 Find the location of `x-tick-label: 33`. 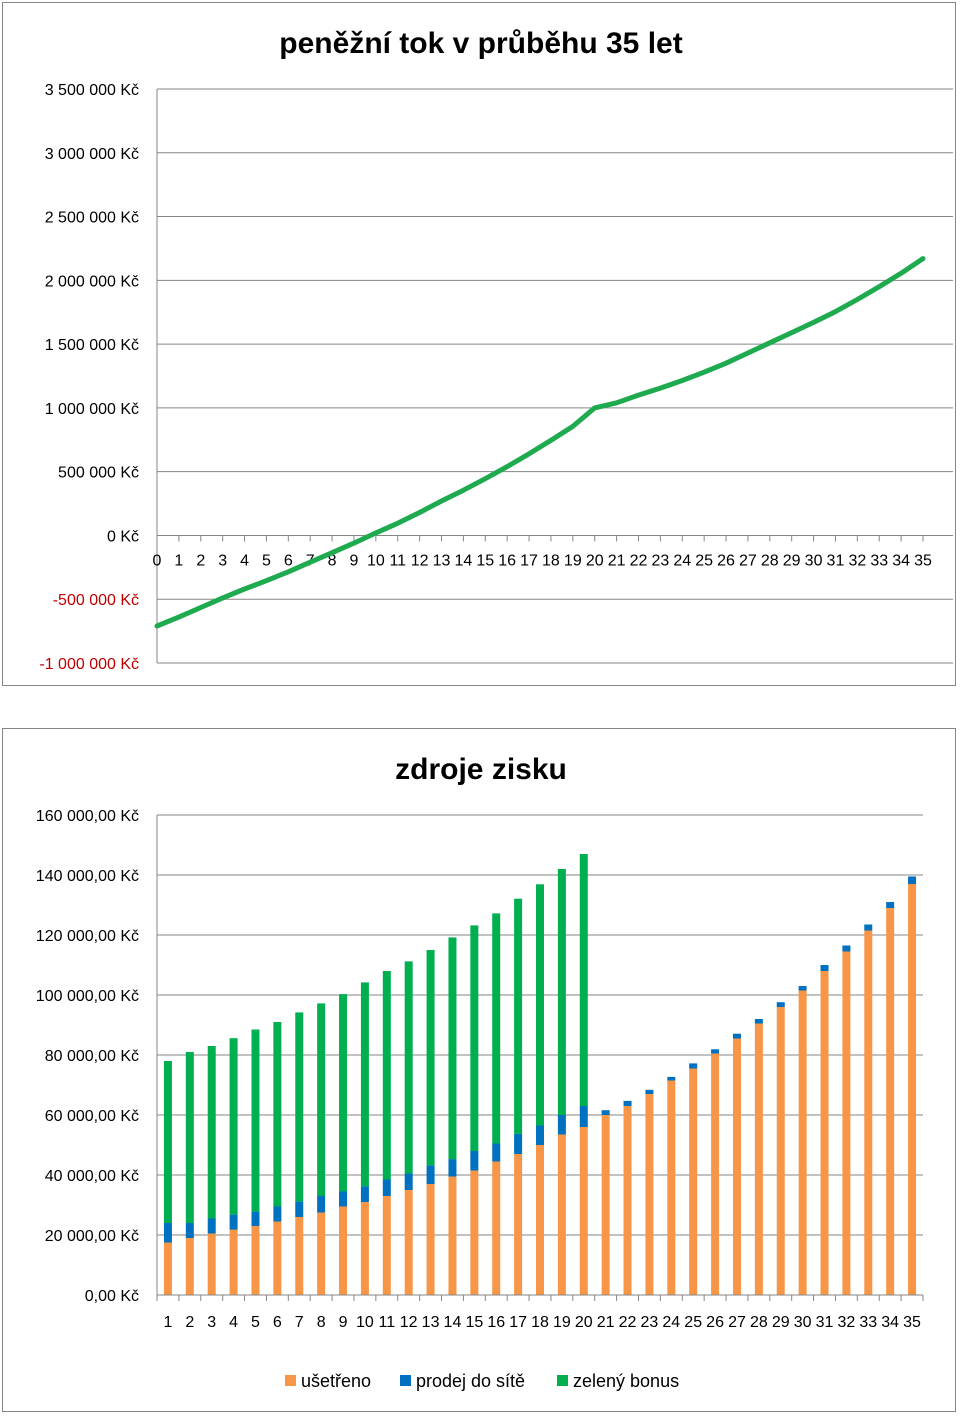

x-tick-label: 33 is located at coordinates (879, 560).